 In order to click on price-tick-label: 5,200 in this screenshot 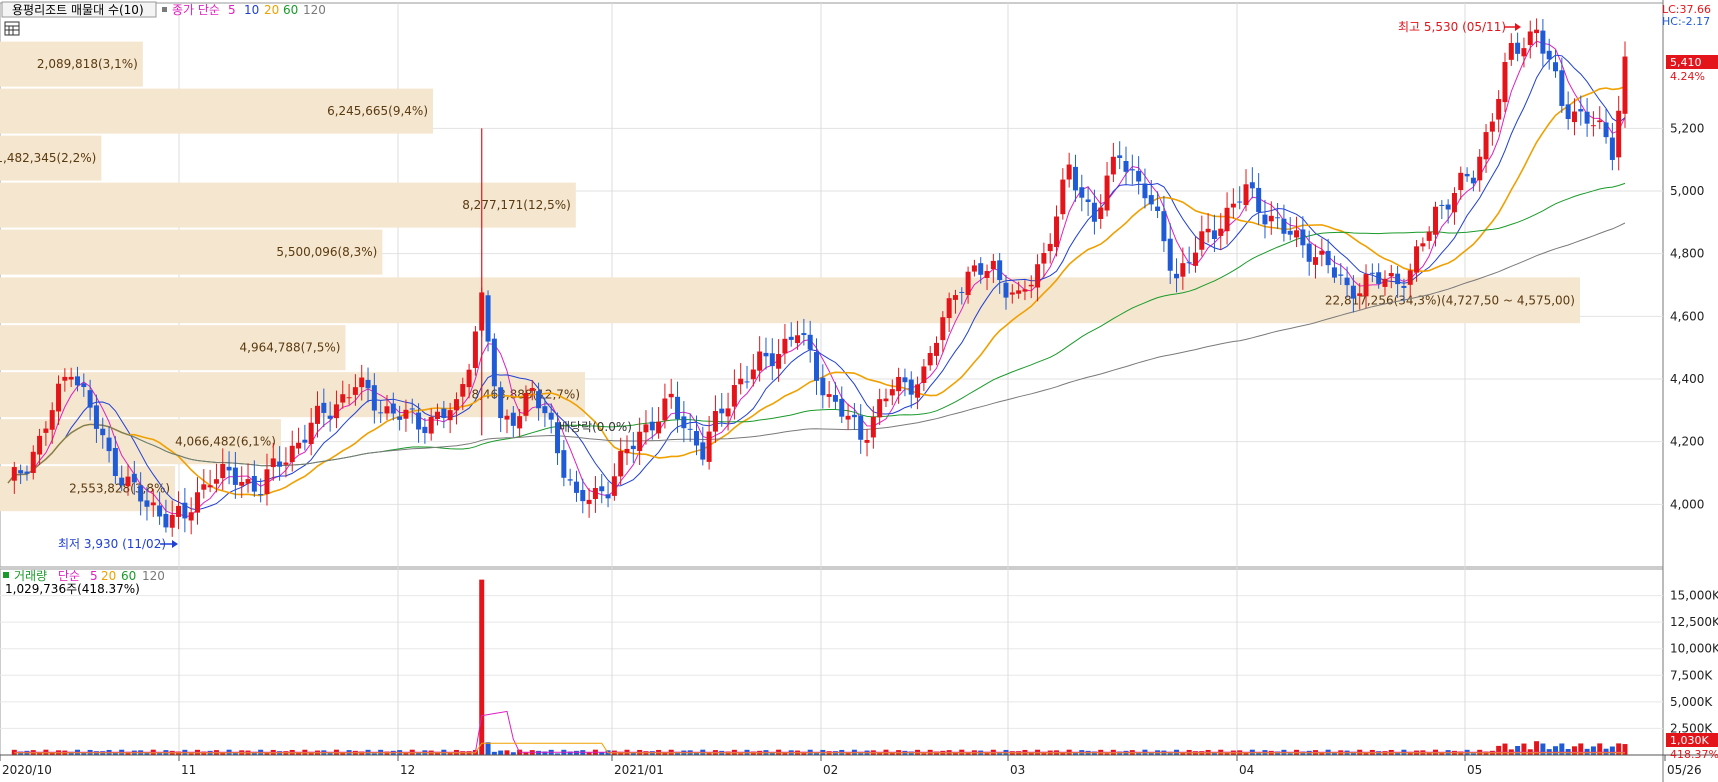, I will do `click(1687, 128)`.